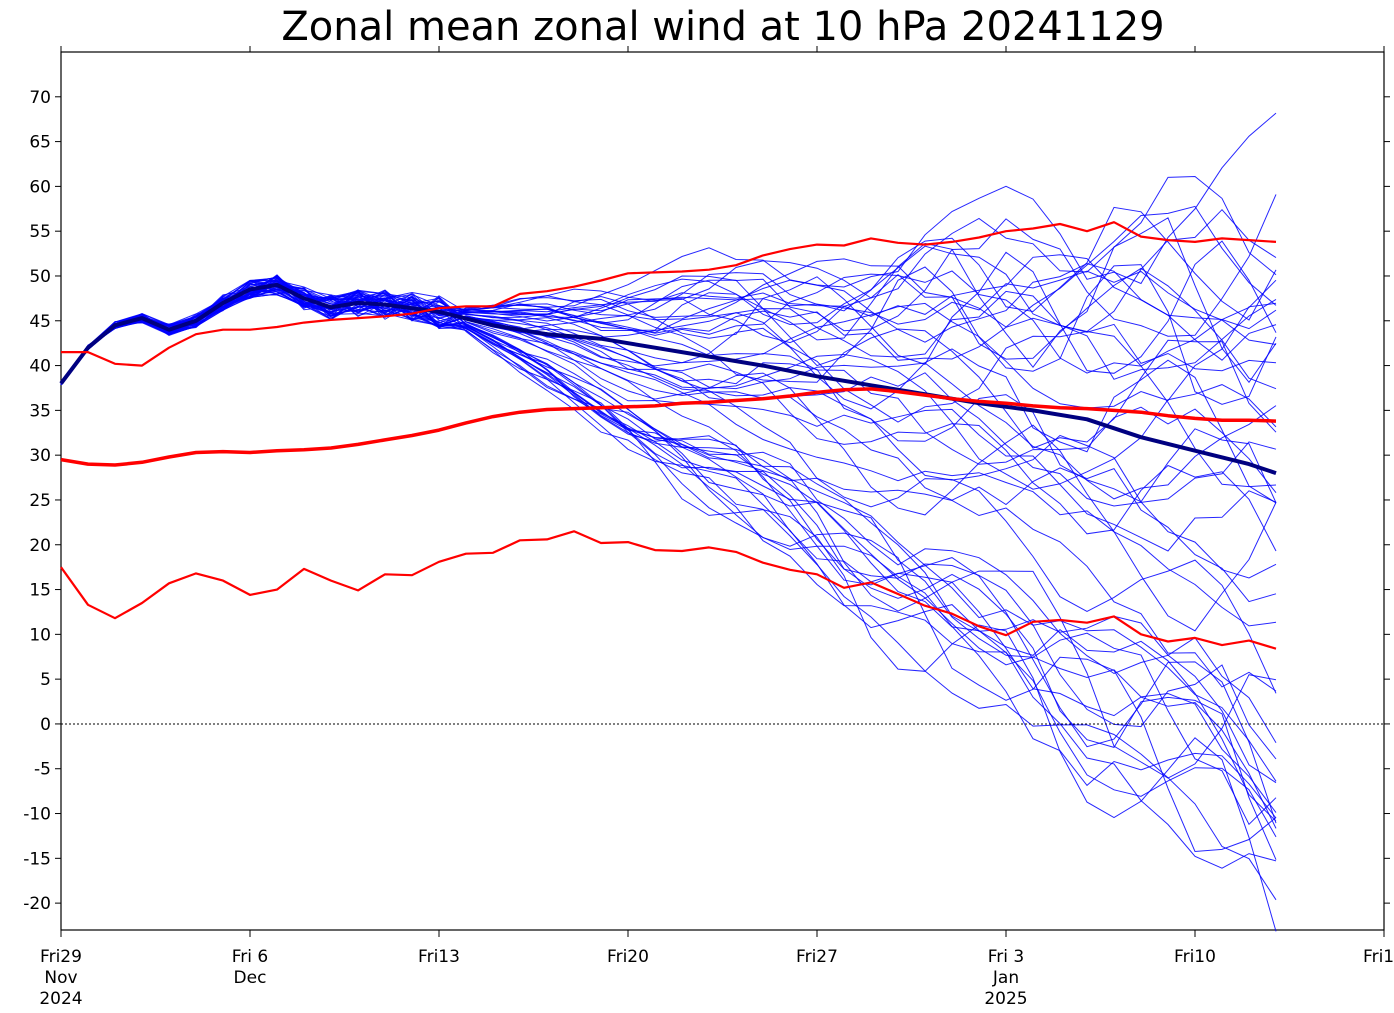  Describe the element at coordinates (40, 187) in the screenshot. I see `y-tick-label: 60` at that location.